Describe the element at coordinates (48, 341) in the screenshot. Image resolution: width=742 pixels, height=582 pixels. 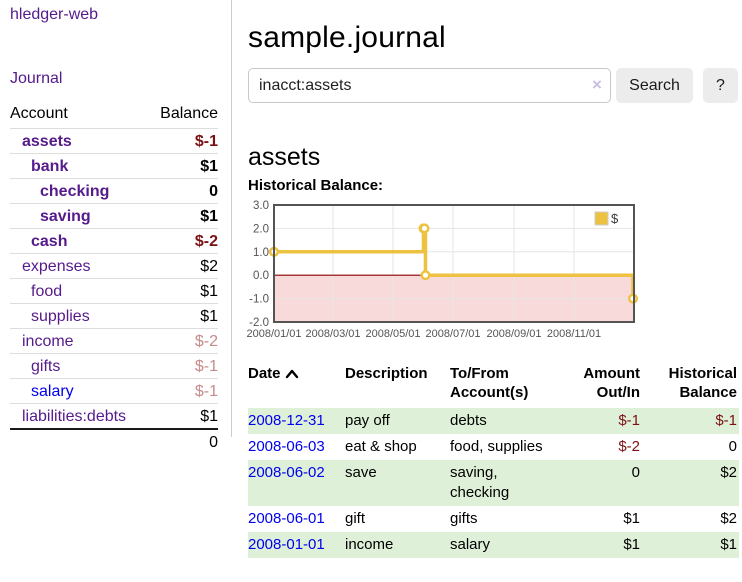
I see `account-link: income` at that location.